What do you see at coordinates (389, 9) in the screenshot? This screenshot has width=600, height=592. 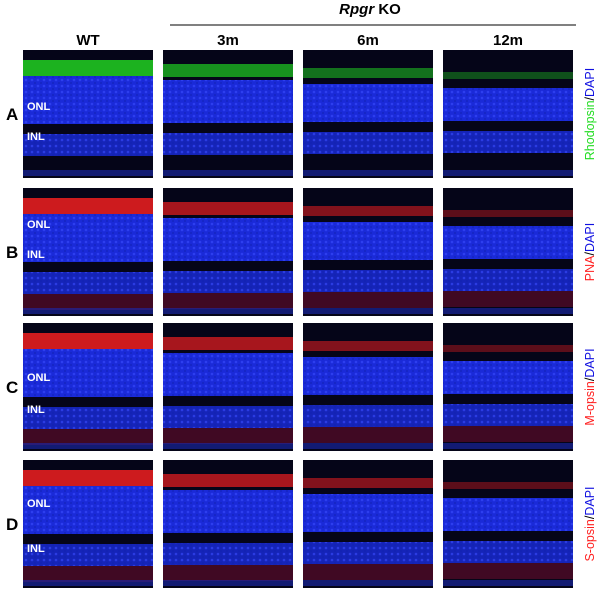 I see `group-suffix: KO` at bounding box center [389, 9].